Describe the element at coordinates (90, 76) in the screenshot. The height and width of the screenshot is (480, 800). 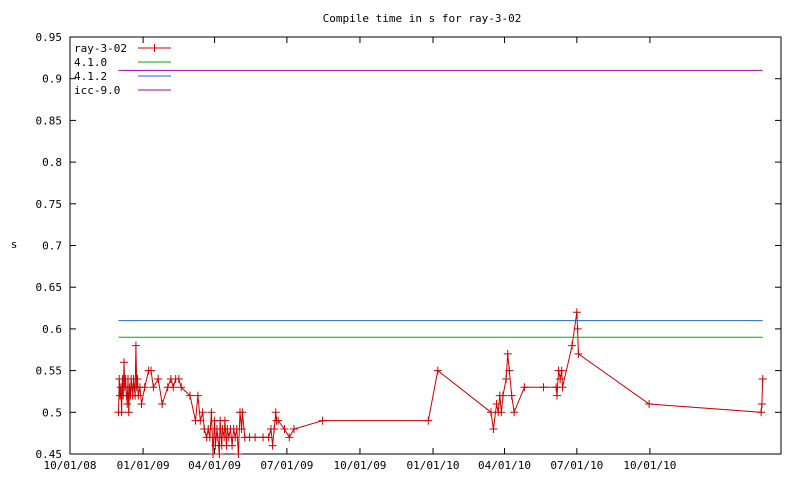
I see `legend-label: 4.1.2` at that location.